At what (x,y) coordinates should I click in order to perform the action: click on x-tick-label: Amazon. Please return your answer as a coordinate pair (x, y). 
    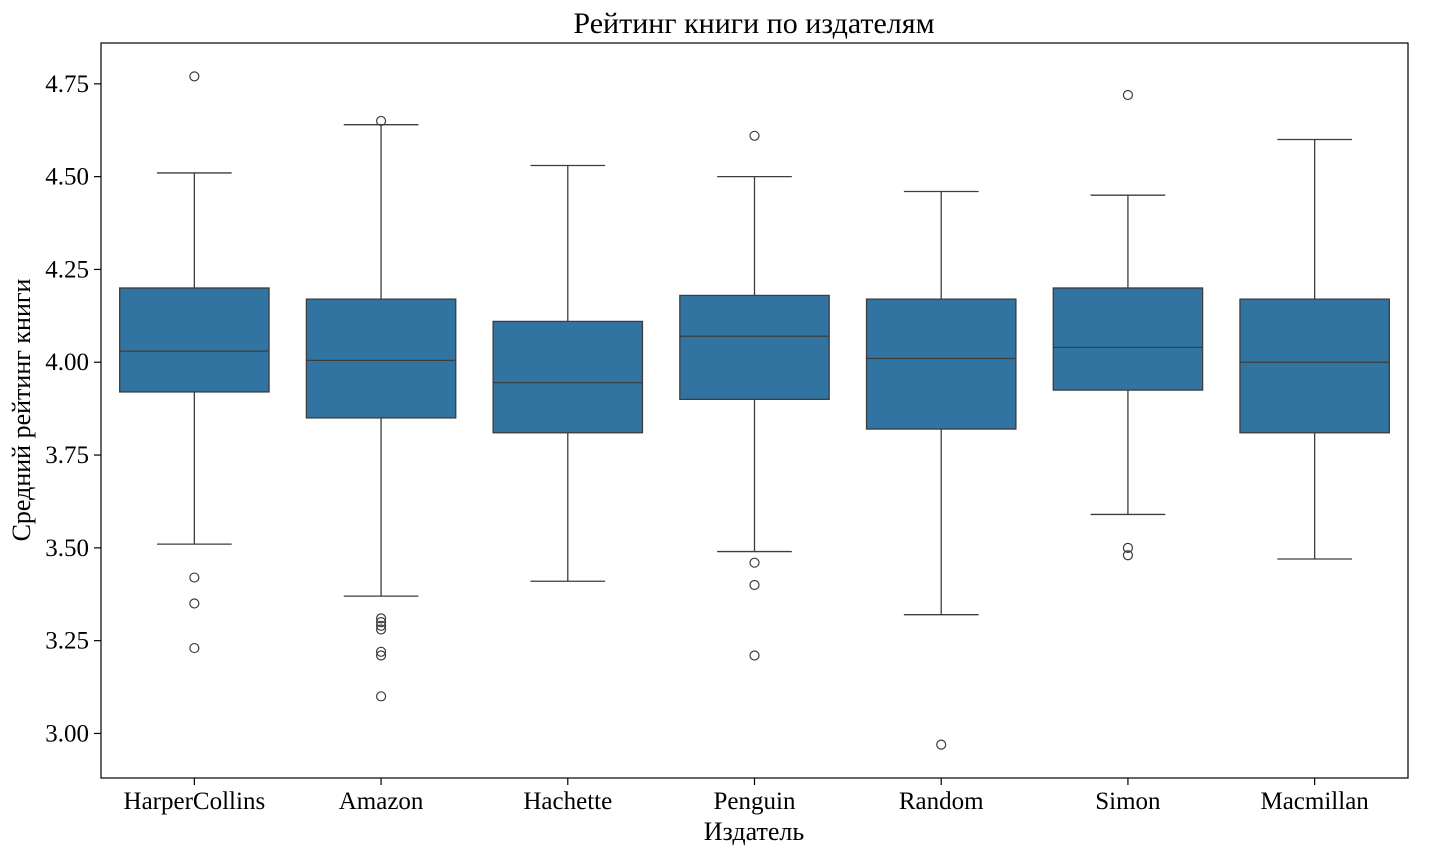
    Looking at the image, I should click on (381, 801).